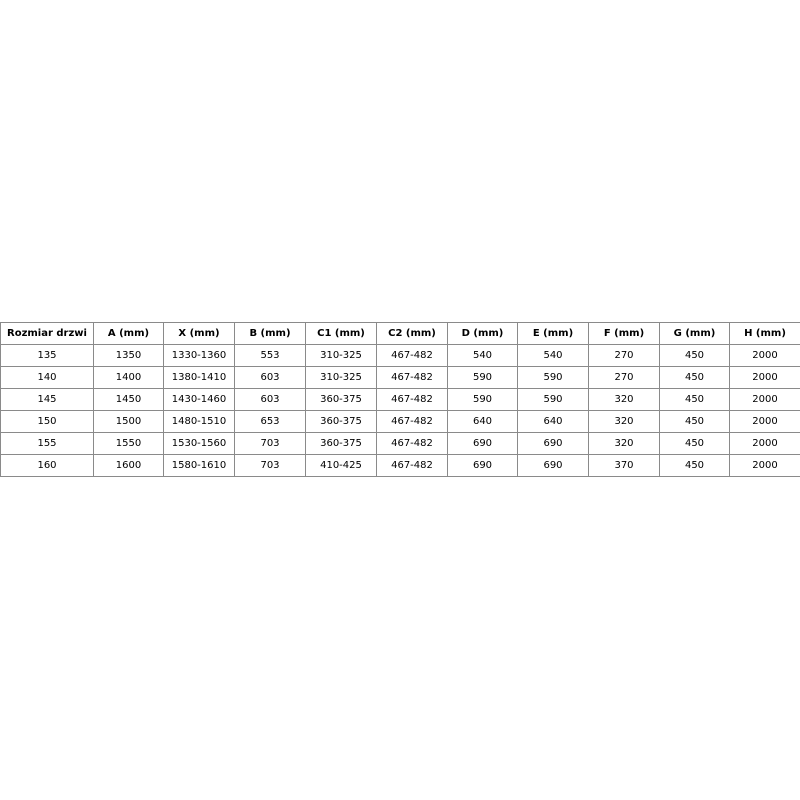  What do you see at coordinates (270, 421) in the screenshot?
I see `table-cell: 653` at bounding box center [270, 421].